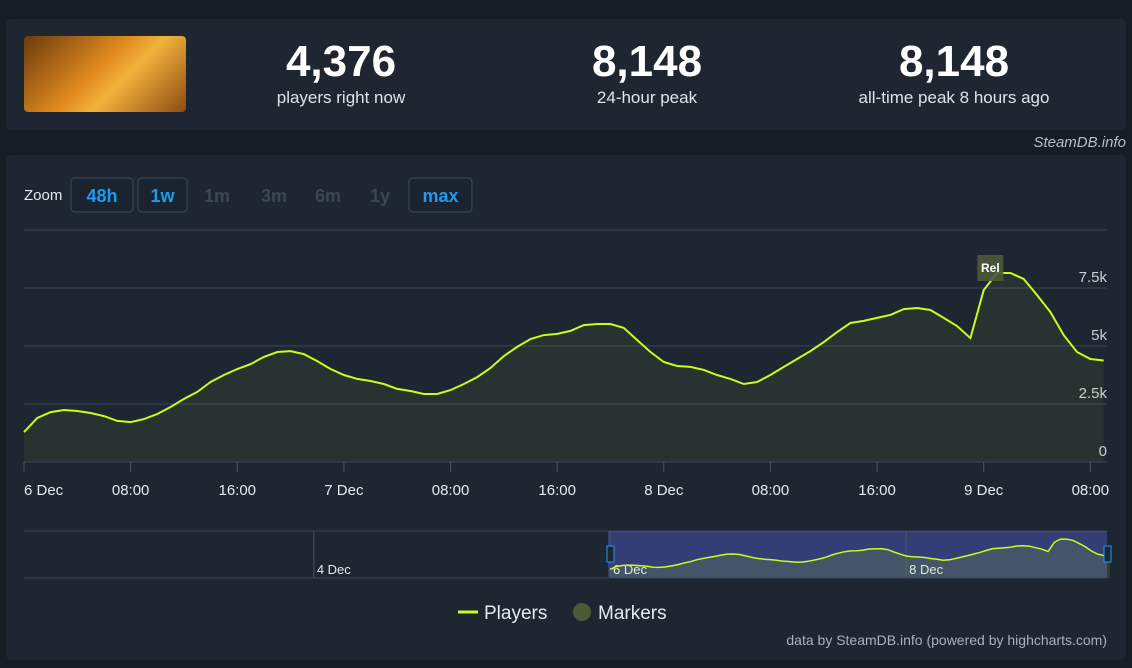  I want to click on zoom-option: 6m, so click(328, 196).